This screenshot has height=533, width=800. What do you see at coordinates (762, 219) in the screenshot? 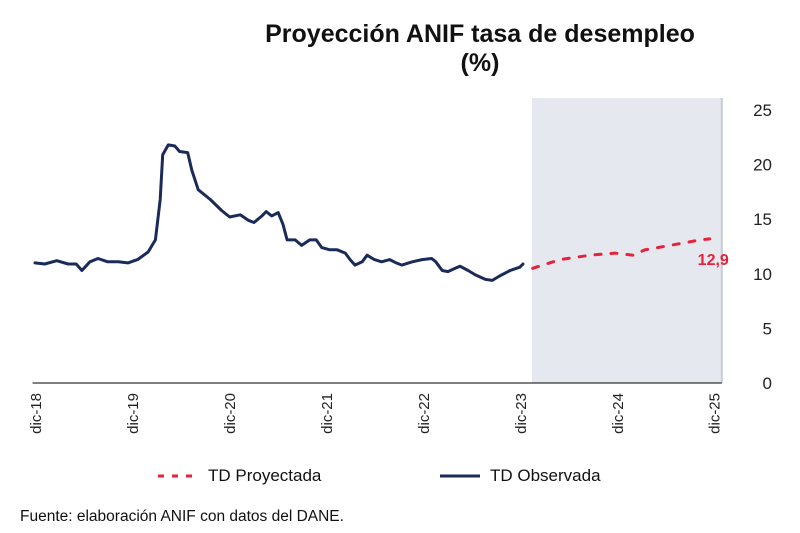
I see `y-tick-label: 15` at bounding box center [762, 219].